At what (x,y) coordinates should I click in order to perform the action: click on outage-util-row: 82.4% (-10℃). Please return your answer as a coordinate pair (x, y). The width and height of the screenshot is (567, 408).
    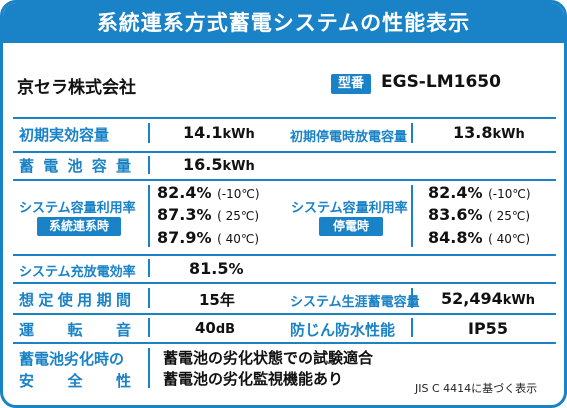
    Looking at the image, I should click on (479, 192).